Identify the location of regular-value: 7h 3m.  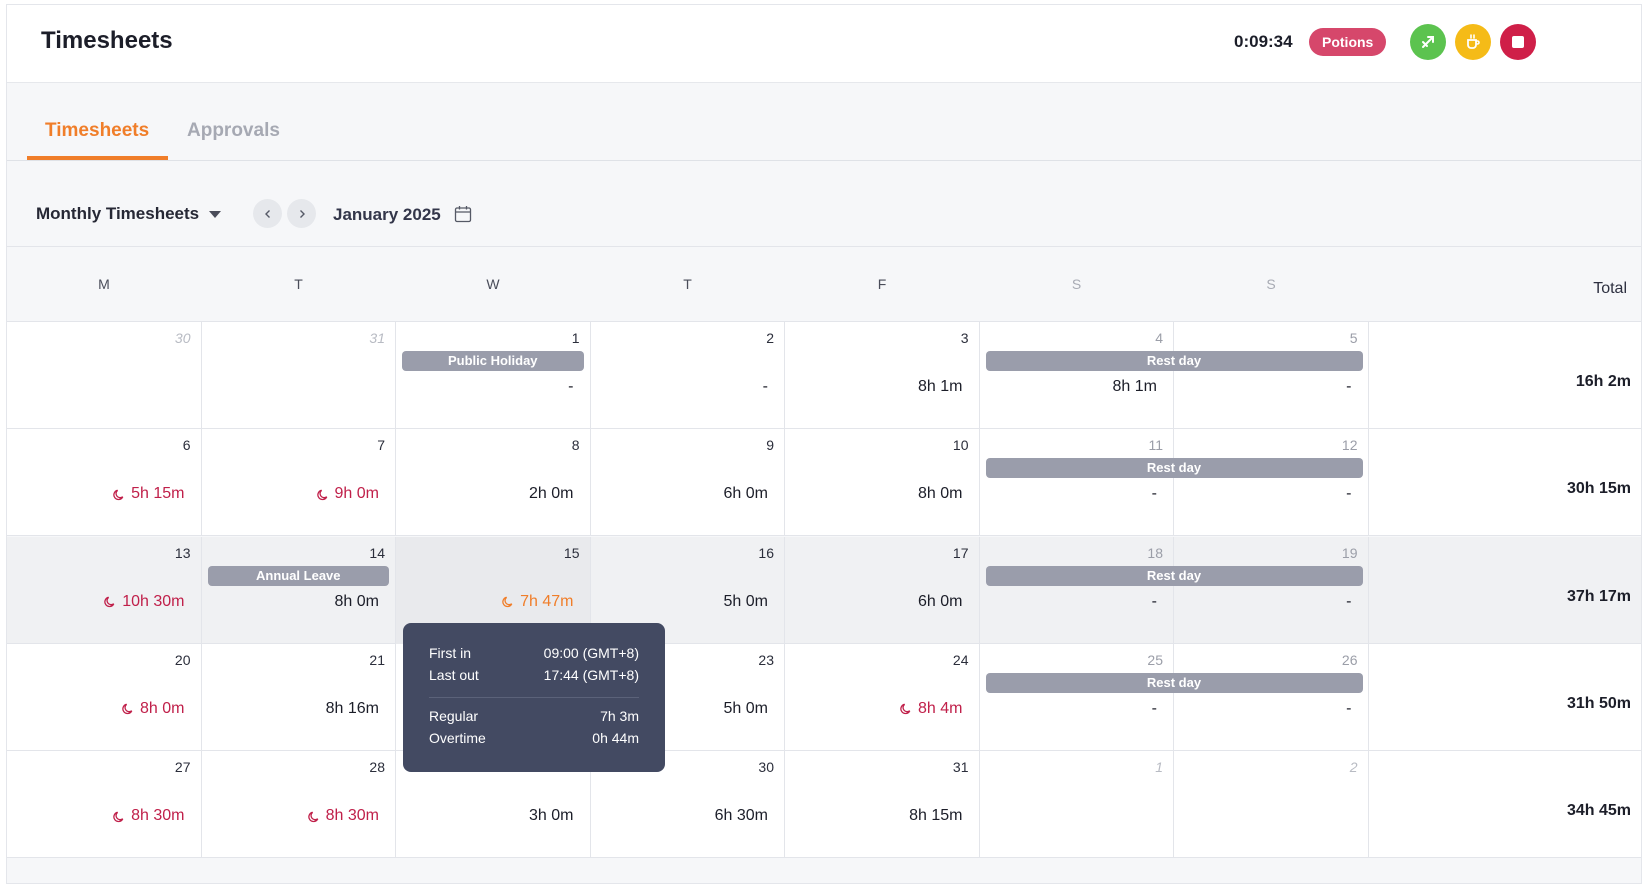
(619, 716).